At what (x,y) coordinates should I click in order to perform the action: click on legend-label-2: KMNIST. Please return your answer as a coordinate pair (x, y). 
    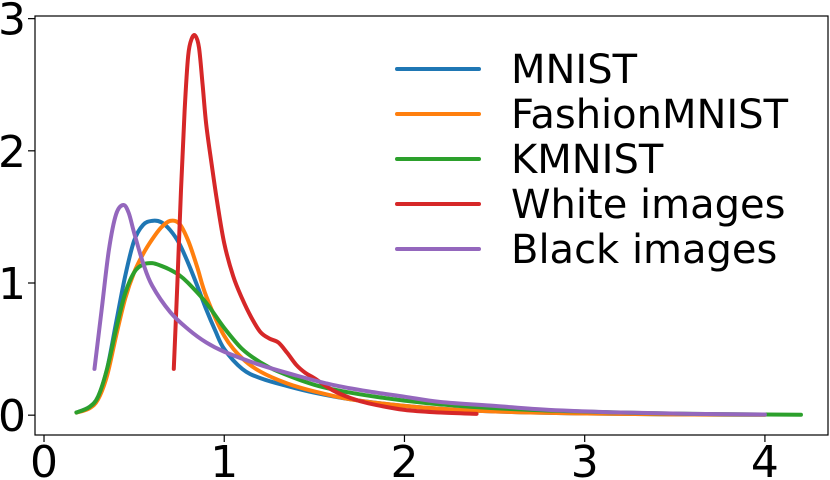
    Looking at the image, I should click on (587, 160).